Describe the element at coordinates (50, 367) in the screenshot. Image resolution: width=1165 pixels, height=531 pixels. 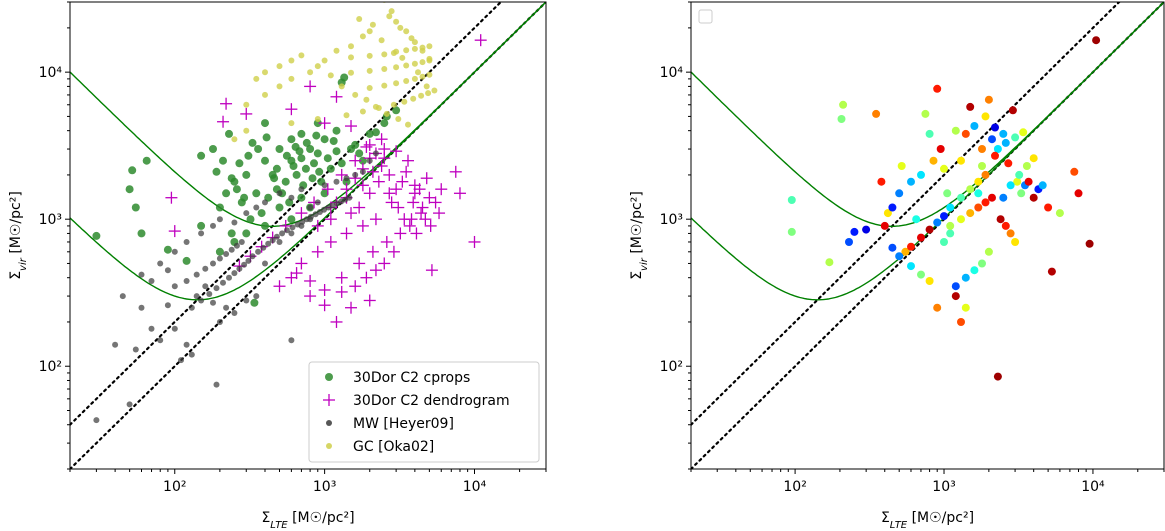
I see `y-tick-label: 10²` at that location.